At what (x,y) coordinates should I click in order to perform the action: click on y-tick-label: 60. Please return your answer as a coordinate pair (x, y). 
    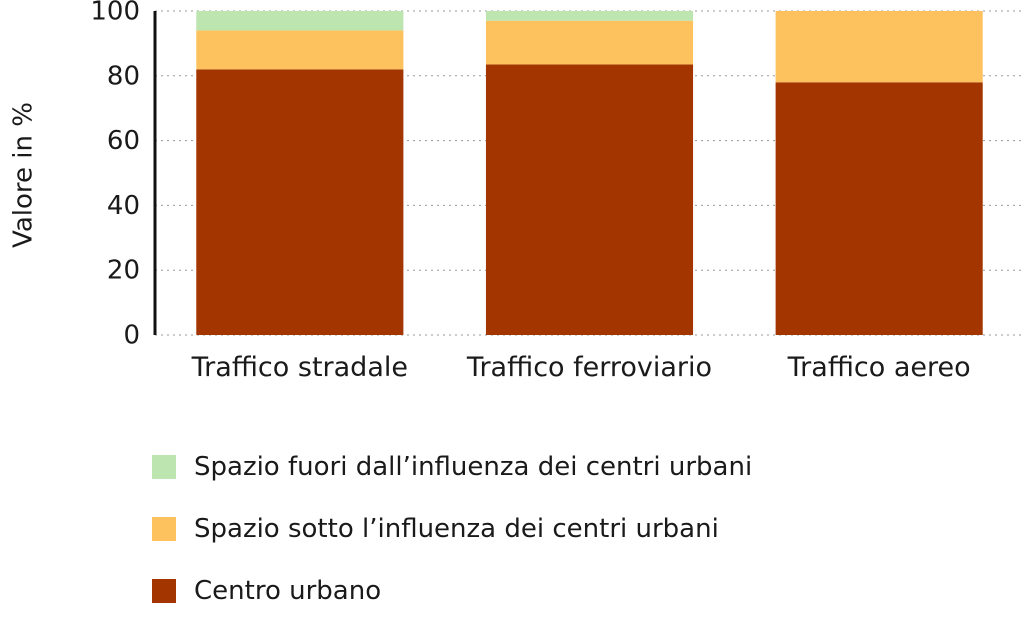
    Looking at the image, I should click on (123, 141).